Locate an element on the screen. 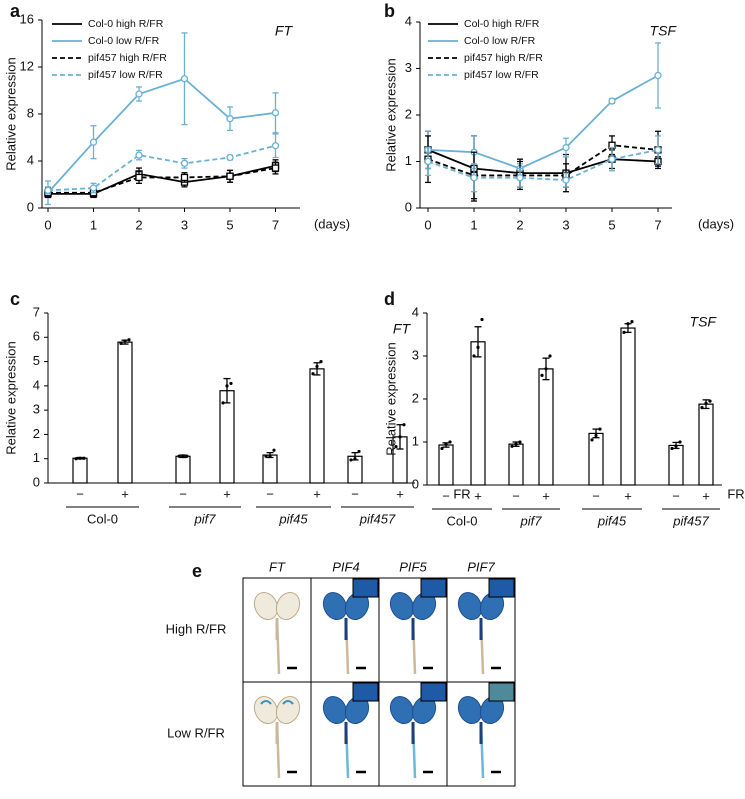 Image resolution: width=745 pixels, height=799 pixels. stain is located at coordinates (277, 702).